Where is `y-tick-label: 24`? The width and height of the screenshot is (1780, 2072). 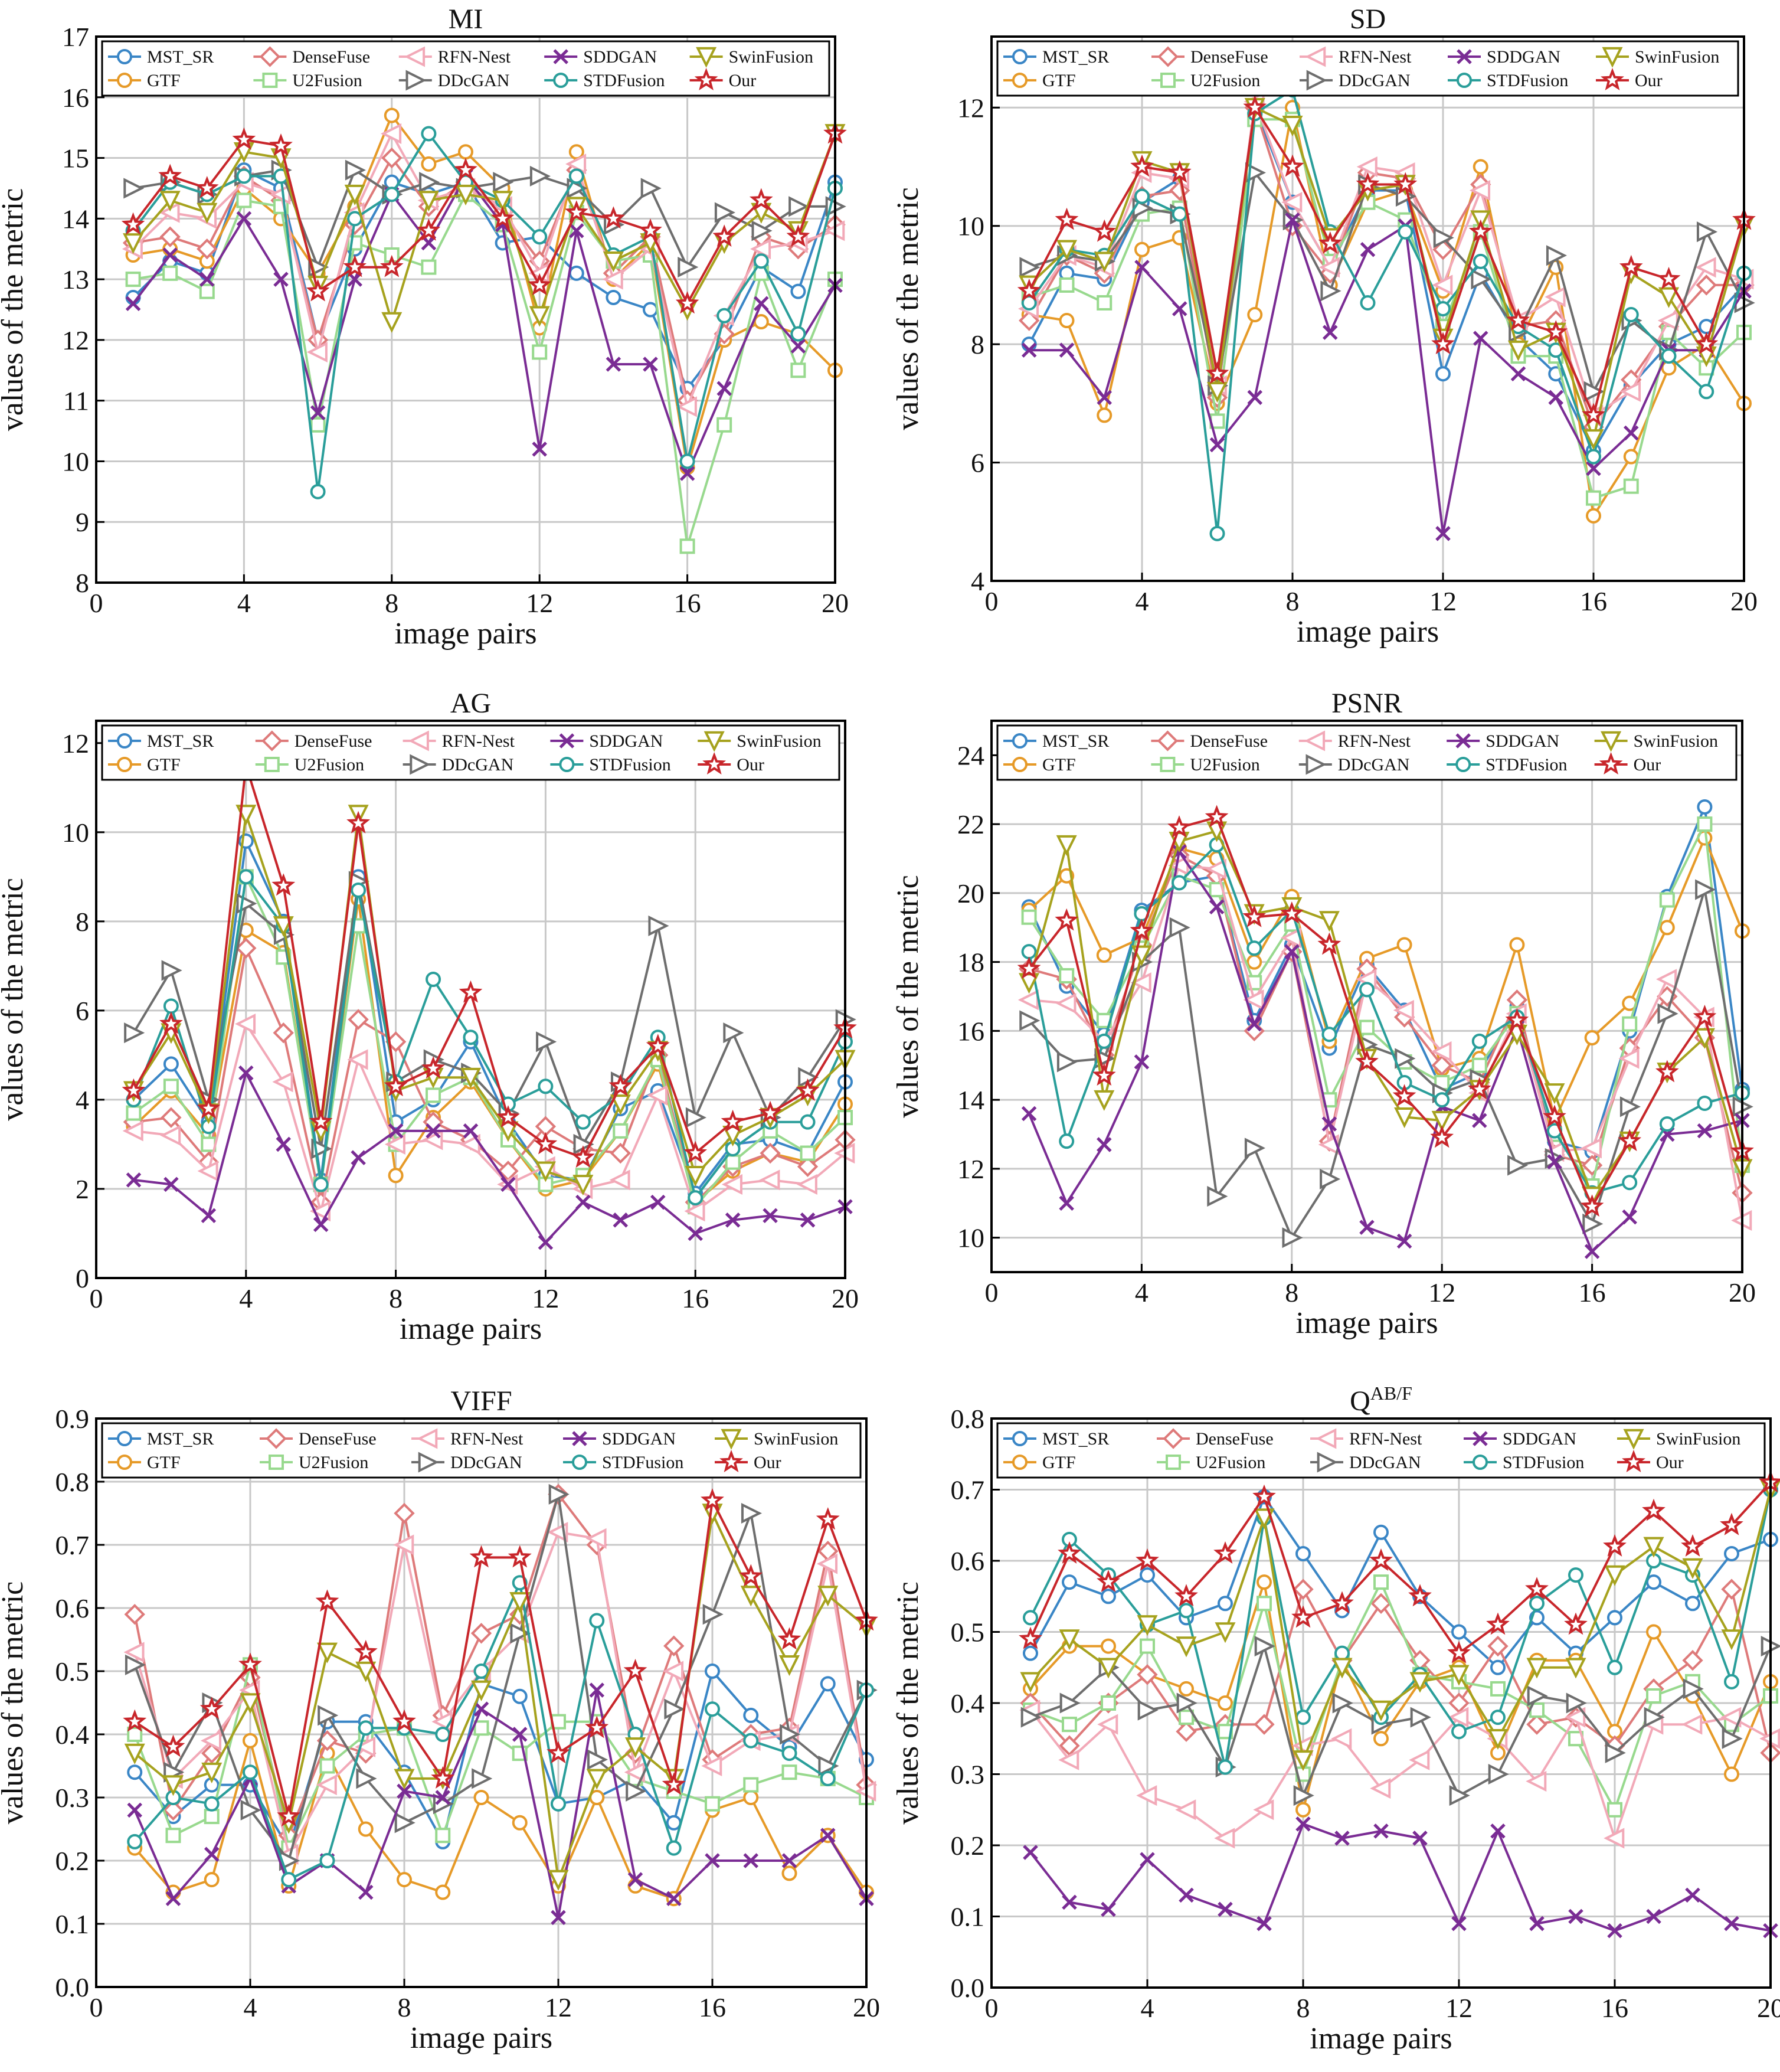
y-tick-label: 24 is located at coordinates (970, 755).